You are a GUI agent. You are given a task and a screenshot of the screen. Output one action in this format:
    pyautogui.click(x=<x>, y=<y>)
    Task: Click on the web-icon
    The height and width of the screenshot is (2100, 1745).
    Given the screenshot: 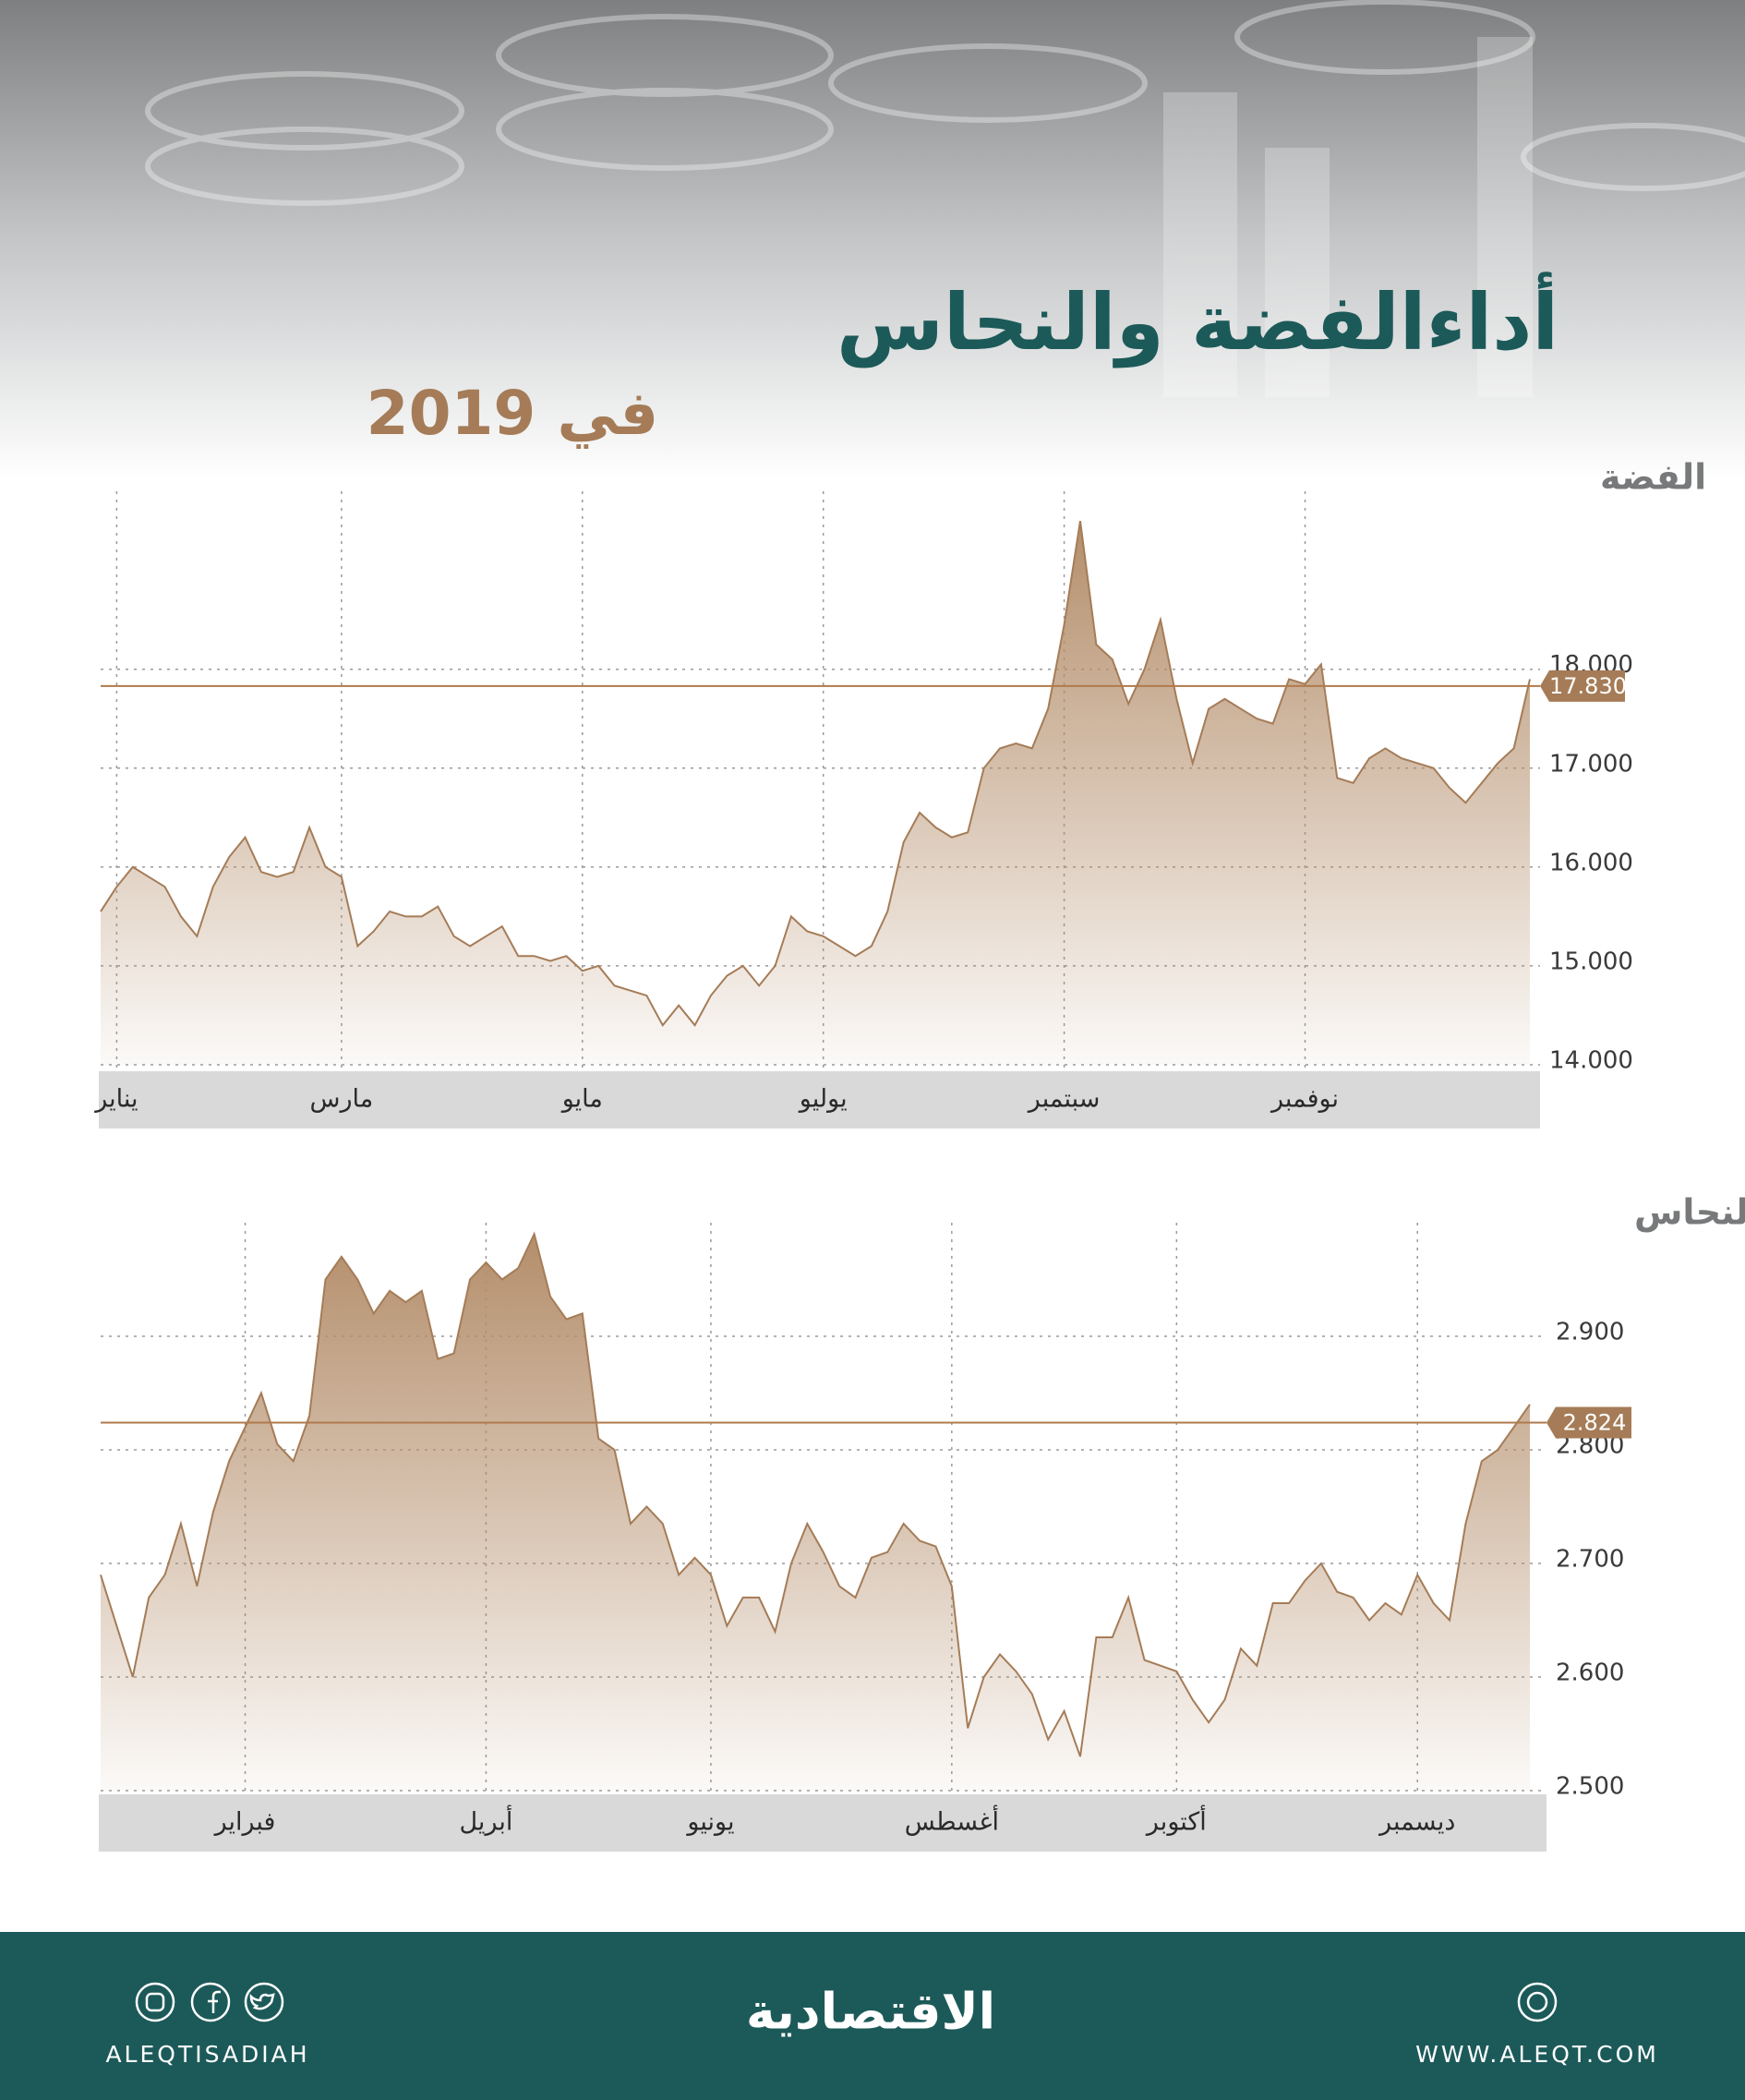 What is the action you would take?
    pyautogui.click(x=1538, y=2002)
    